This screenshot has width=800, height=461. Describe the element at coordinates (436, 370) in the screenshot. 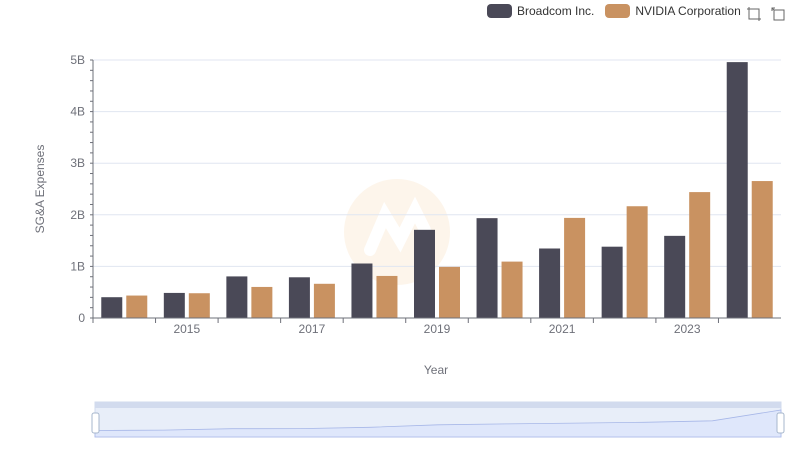

I see `x-axis-title: Year` at that location.